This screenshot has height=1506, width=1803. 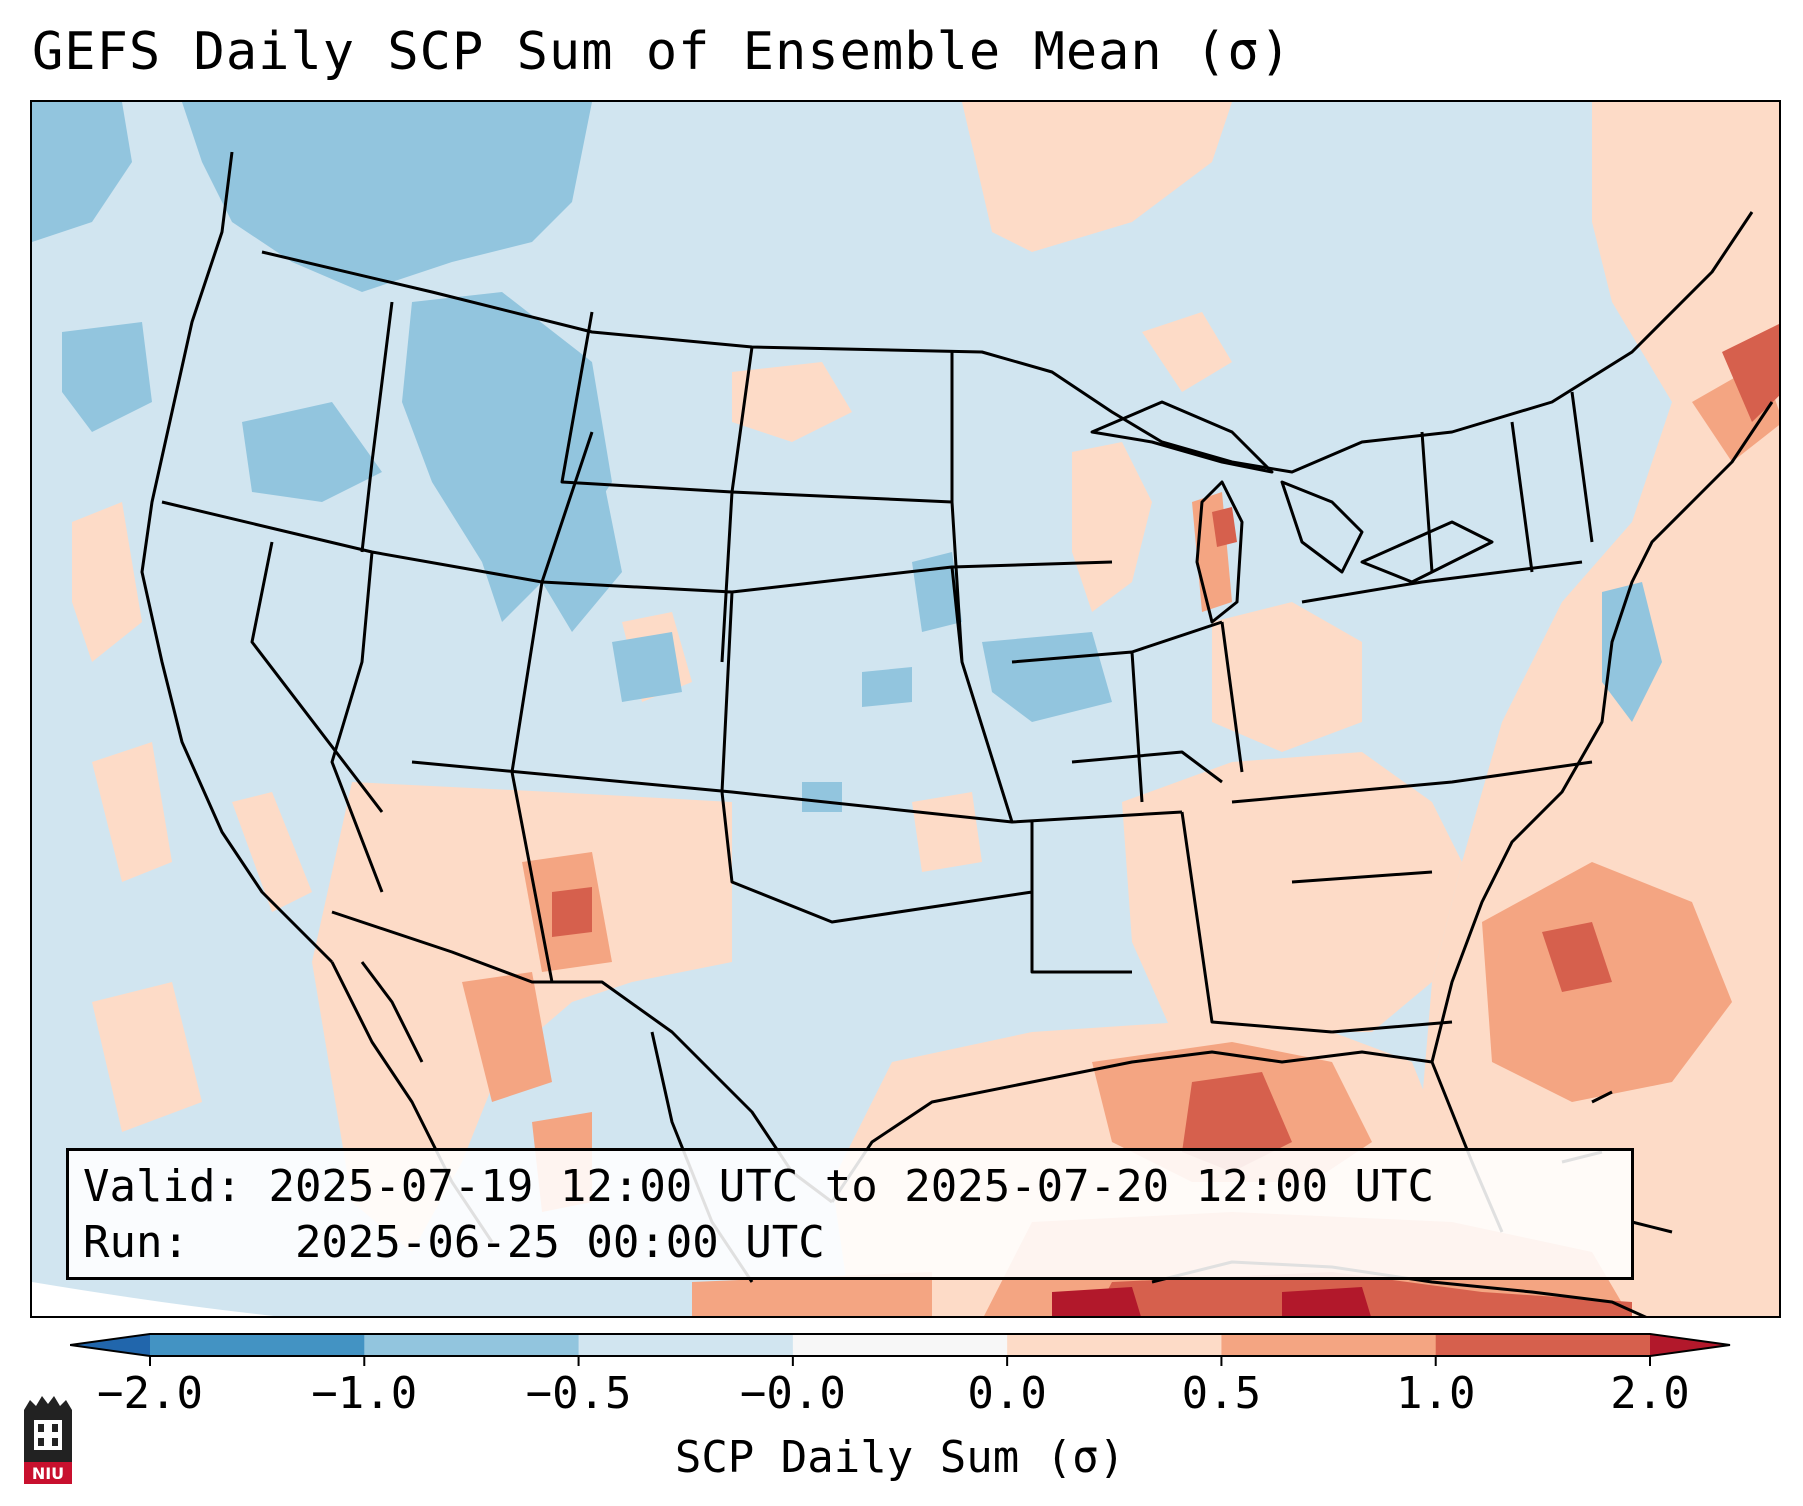 I want to click on great-lakes, so click(x=1219, y=552).